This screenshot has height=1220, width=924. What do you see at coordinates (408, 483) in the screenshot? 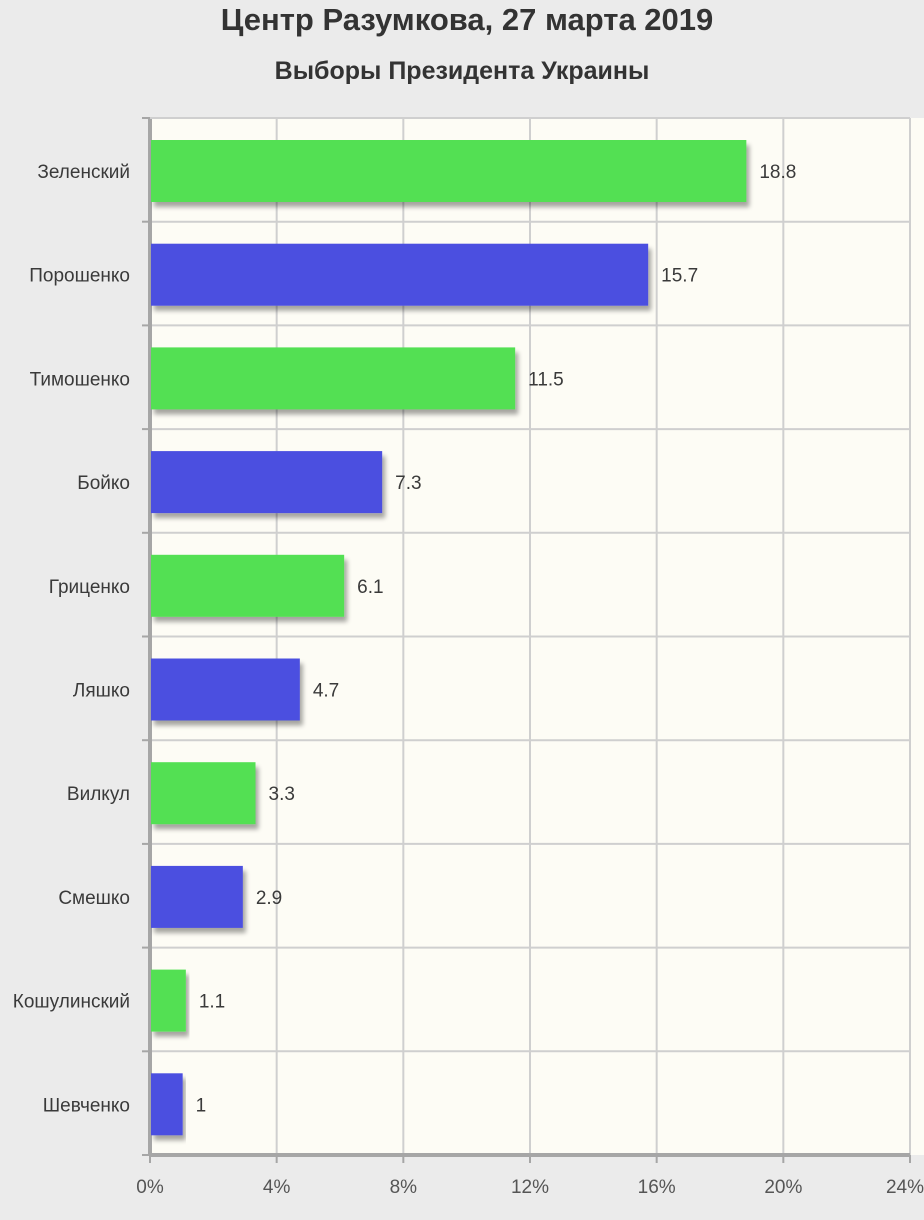
I see `value-label: 7.3` at bounding box center [408, 483].